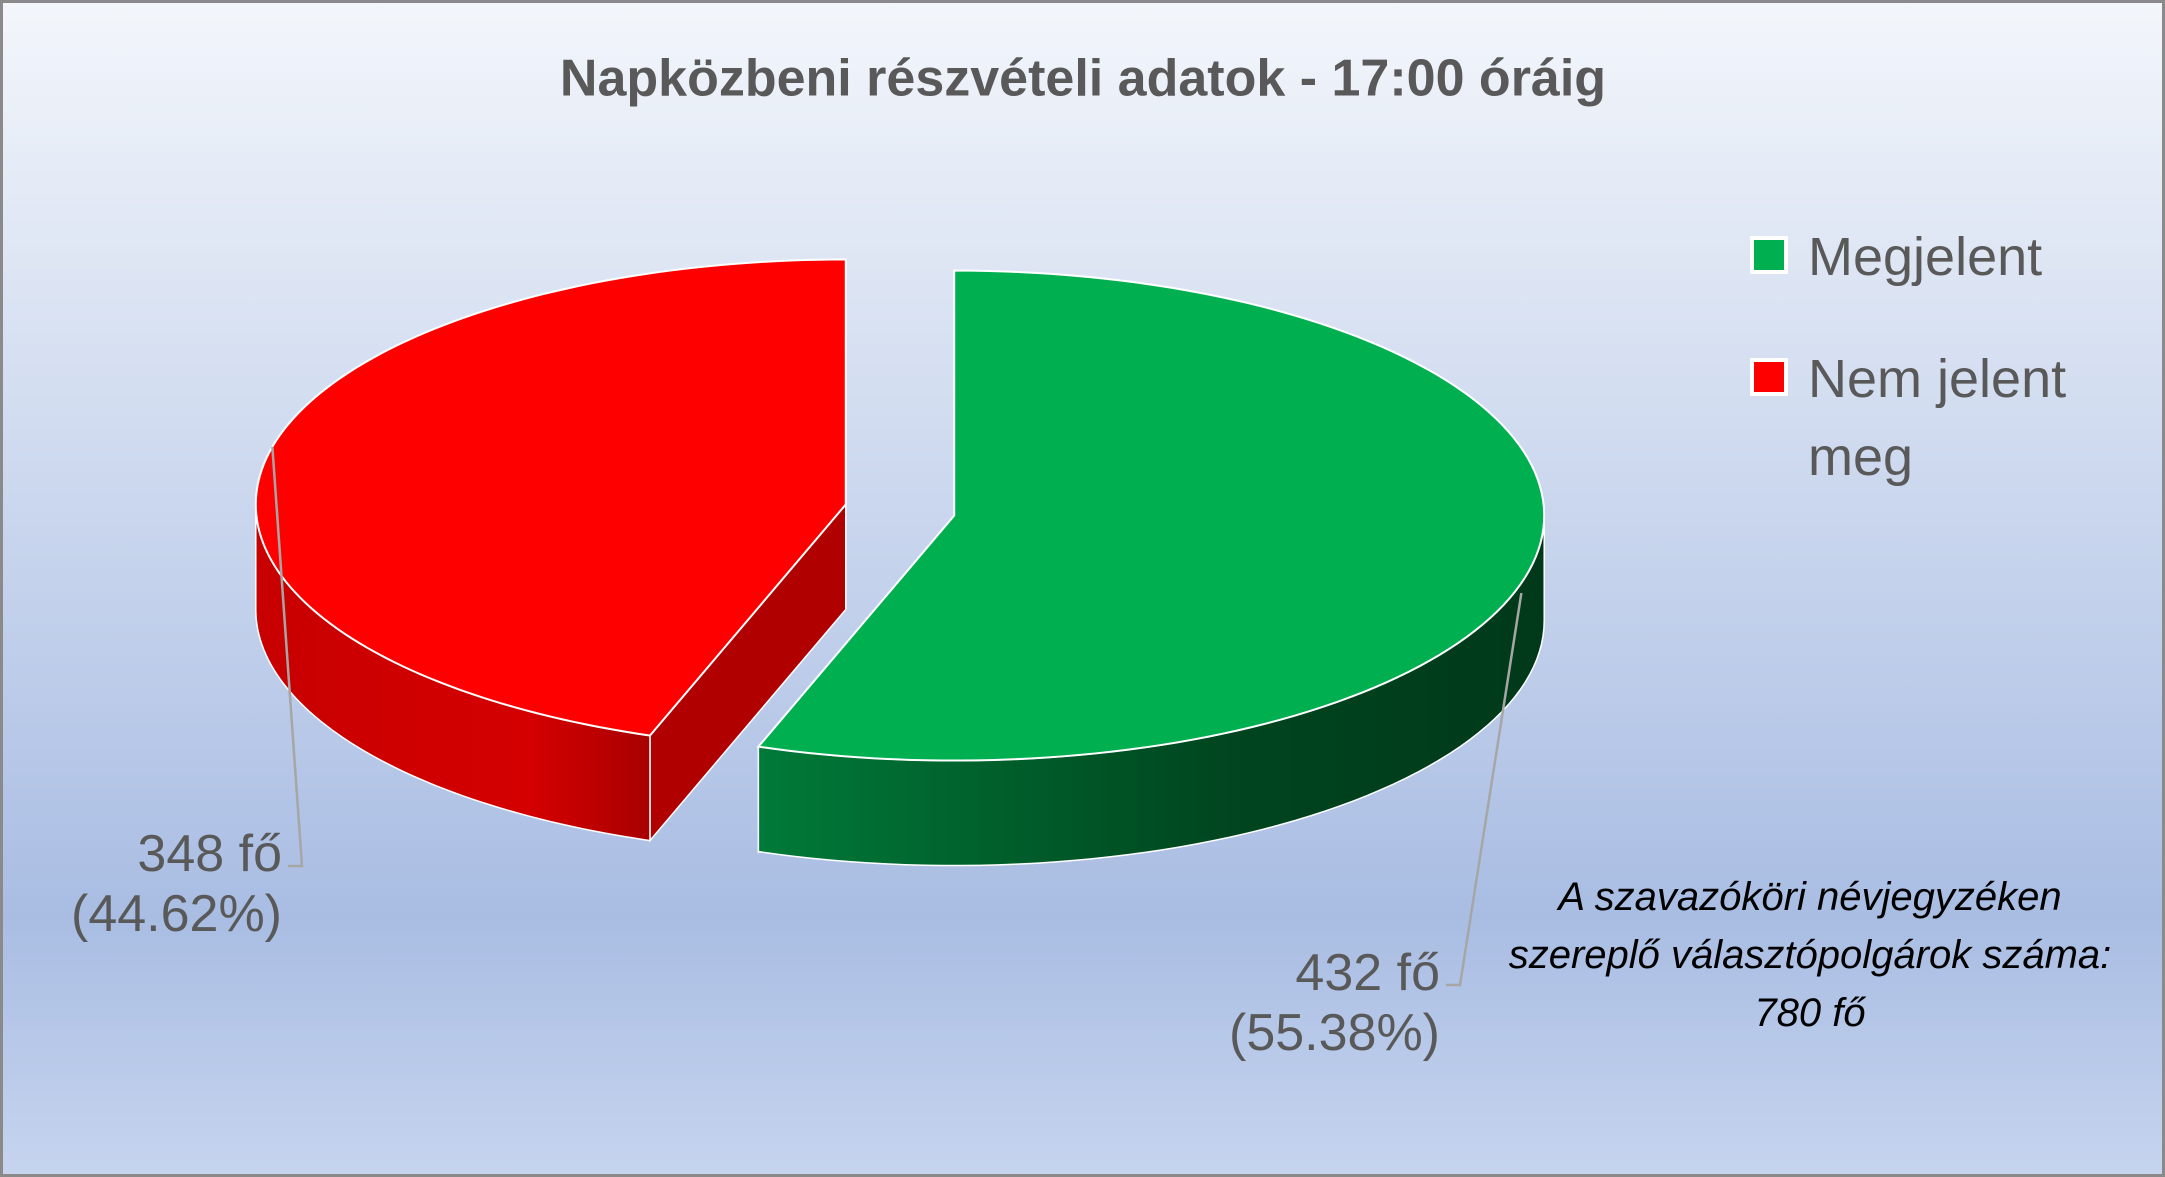 This screenshot has height=1177, width=2165. I want to click on legend-label: Megjelent, so click(1925, 257).